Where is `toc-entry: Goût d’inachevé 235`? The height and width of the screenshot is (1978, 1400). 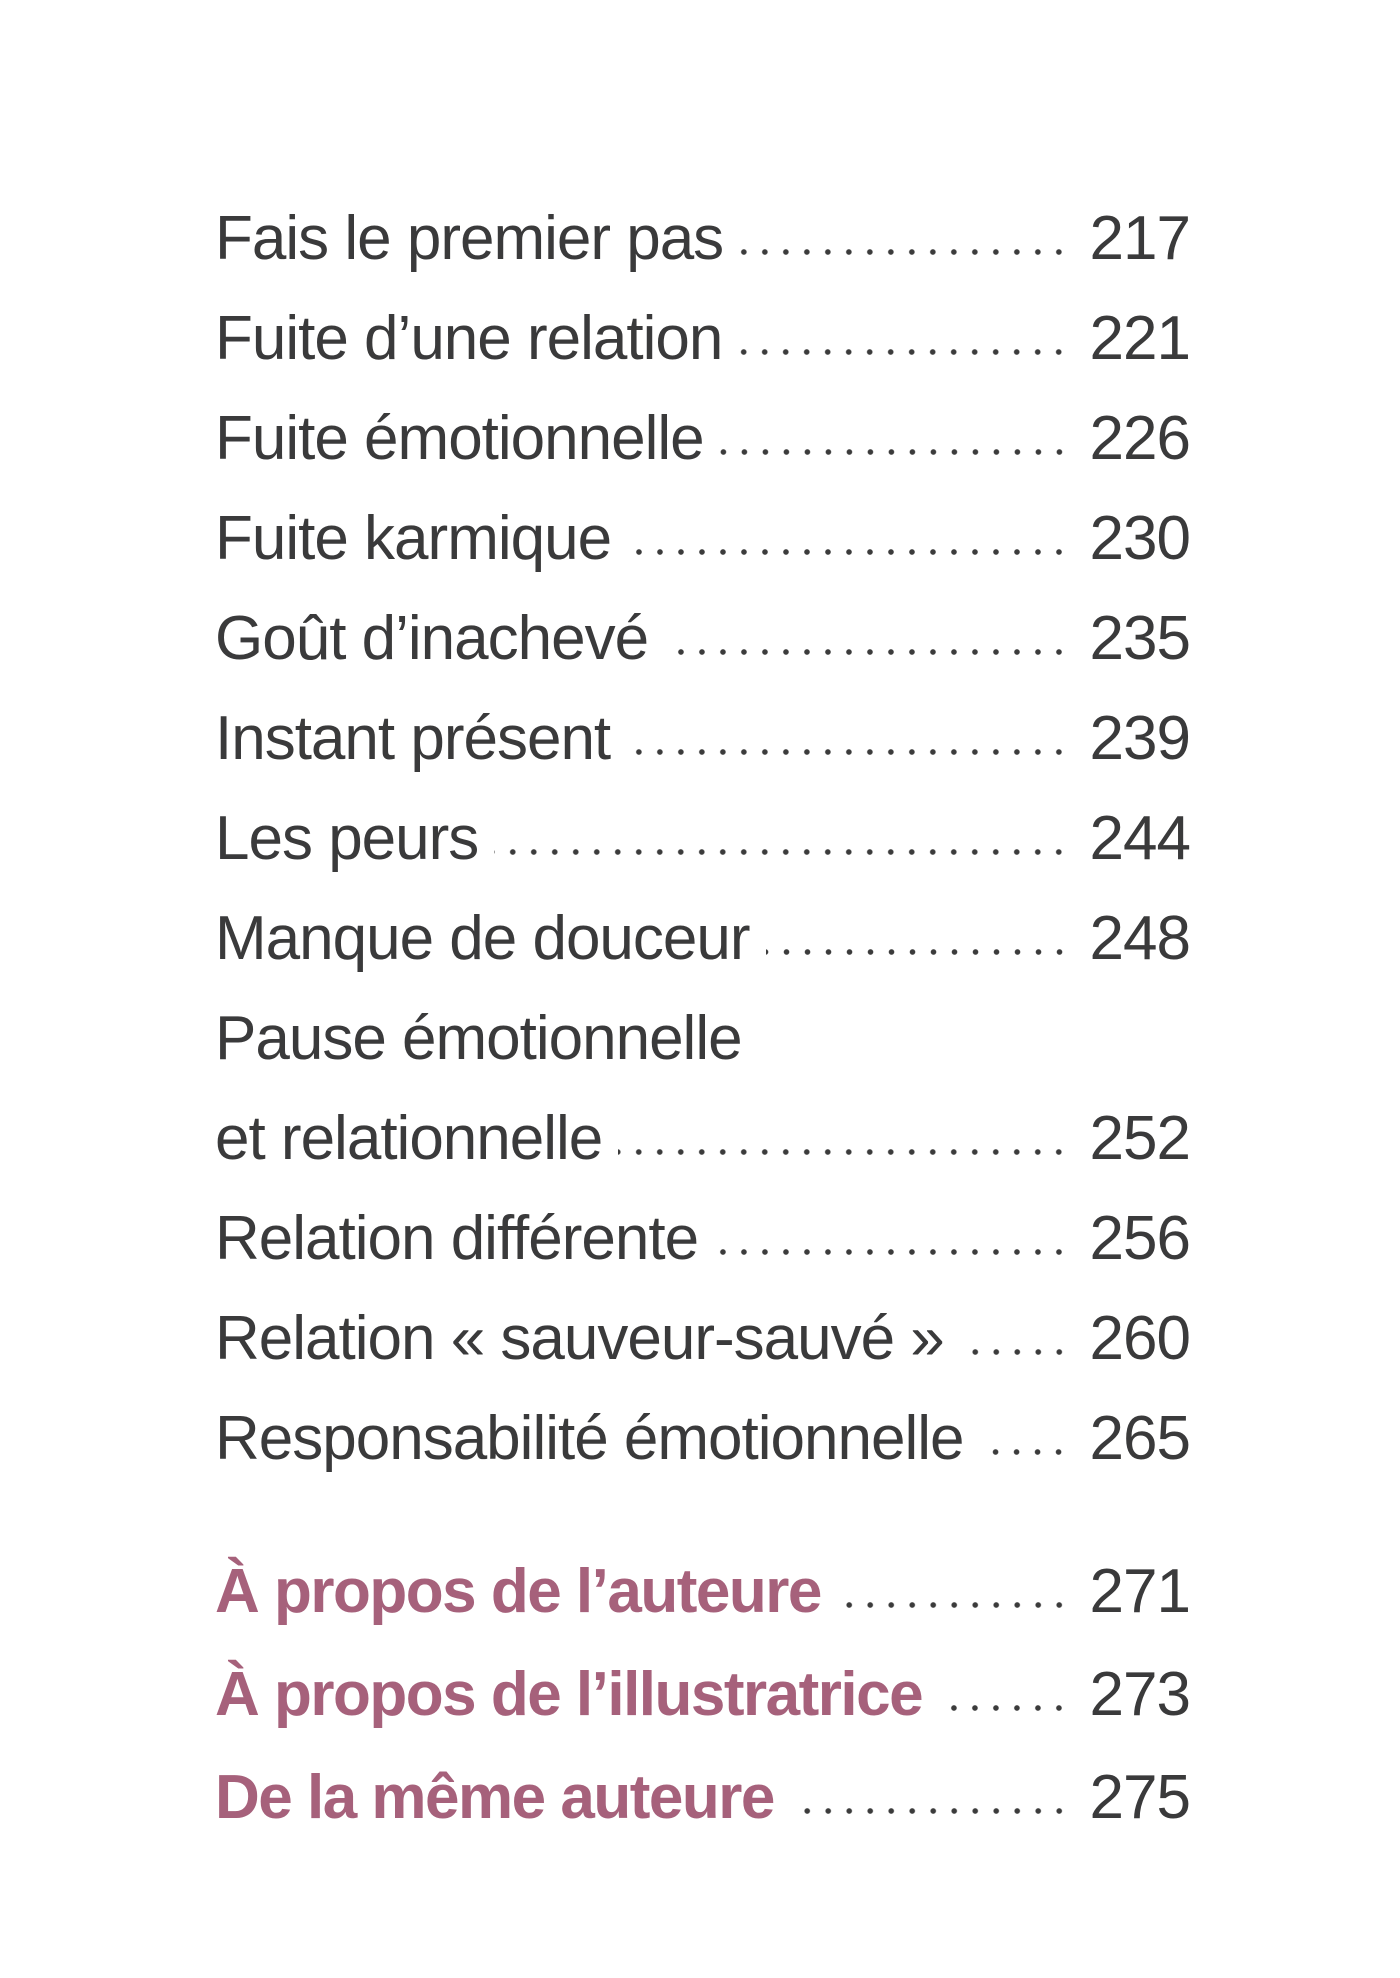
toc-entry: Goût d’inachevé 235 is located at coordinates (703, 639).